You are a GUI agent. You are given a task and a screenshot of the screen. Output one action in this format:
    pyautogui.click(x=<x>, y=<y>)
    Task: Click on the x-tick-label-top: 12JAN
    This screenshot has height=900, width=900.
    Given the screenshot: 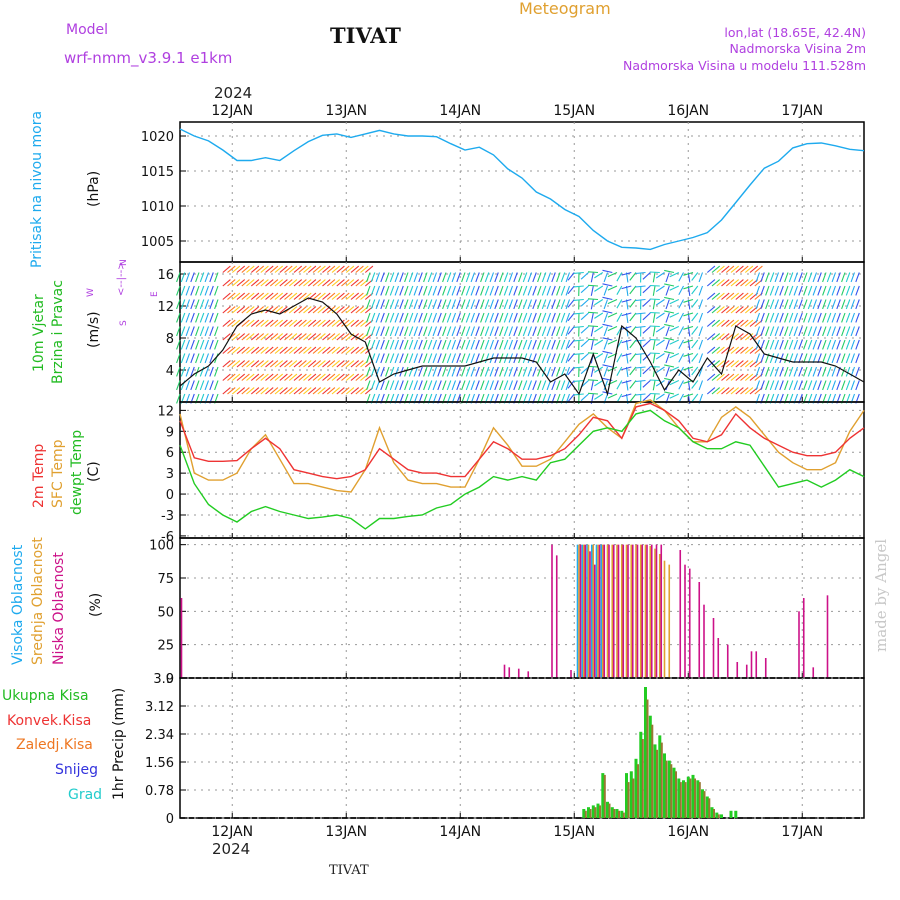 What is the action you would take?
    pyautogui.click(x=232, y=111)
    